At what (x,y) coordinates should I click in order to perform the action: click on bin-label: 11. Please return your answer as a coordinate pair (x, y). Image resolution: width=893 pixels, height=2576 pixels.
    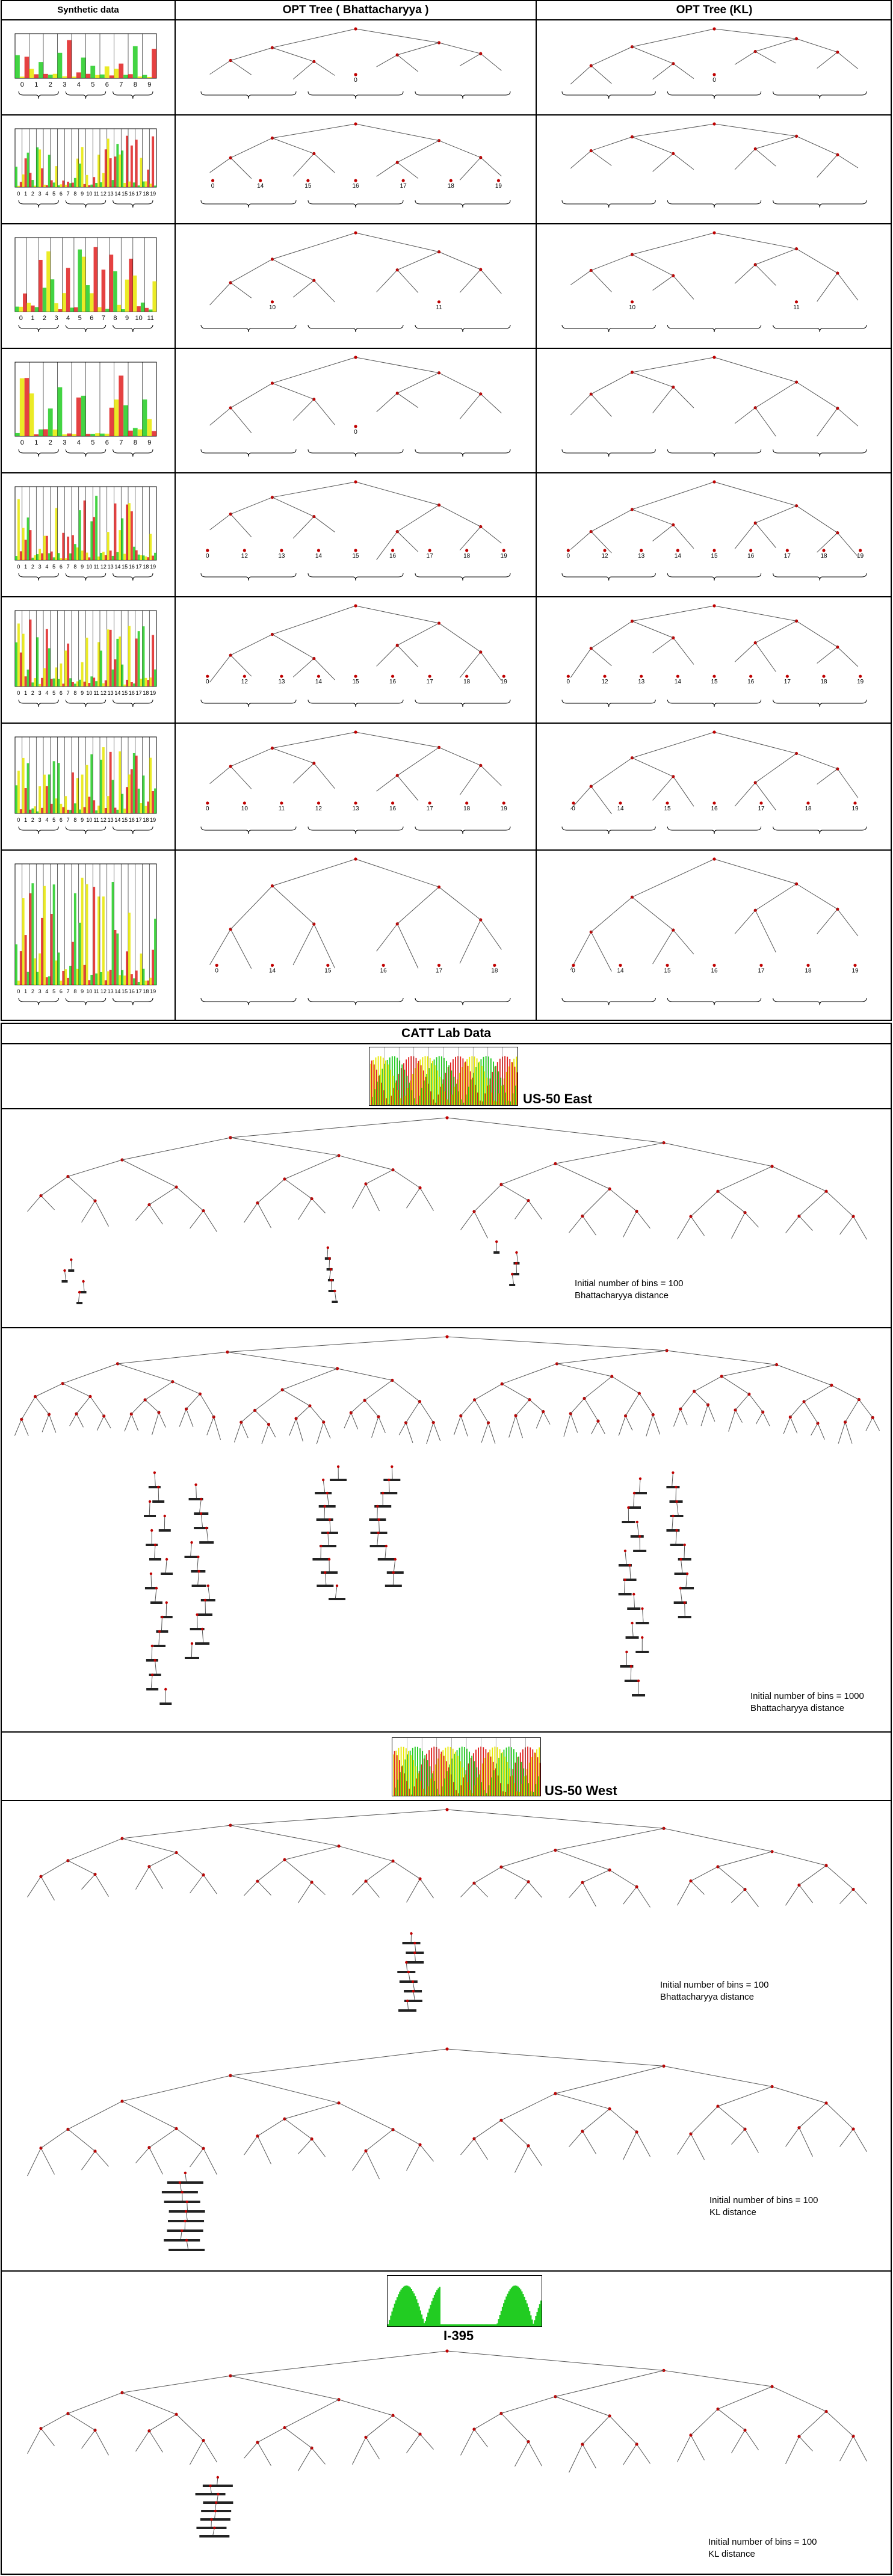
    Looking at the image, I should click on (96, 693).